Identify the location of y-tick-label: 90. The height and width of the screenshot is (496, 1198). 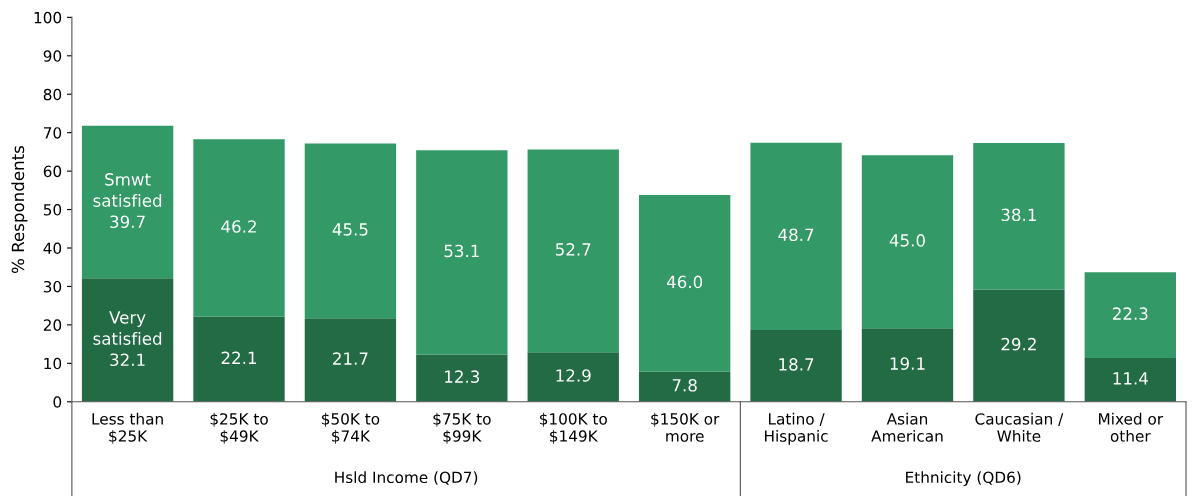
(52, 56).